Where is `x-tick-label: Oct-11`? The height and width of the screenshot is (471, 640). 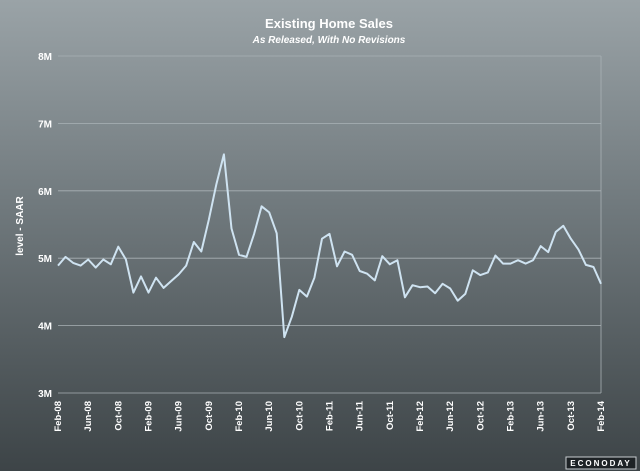
x-tick-label: Oct-11 is located at coordinates (390, 415).